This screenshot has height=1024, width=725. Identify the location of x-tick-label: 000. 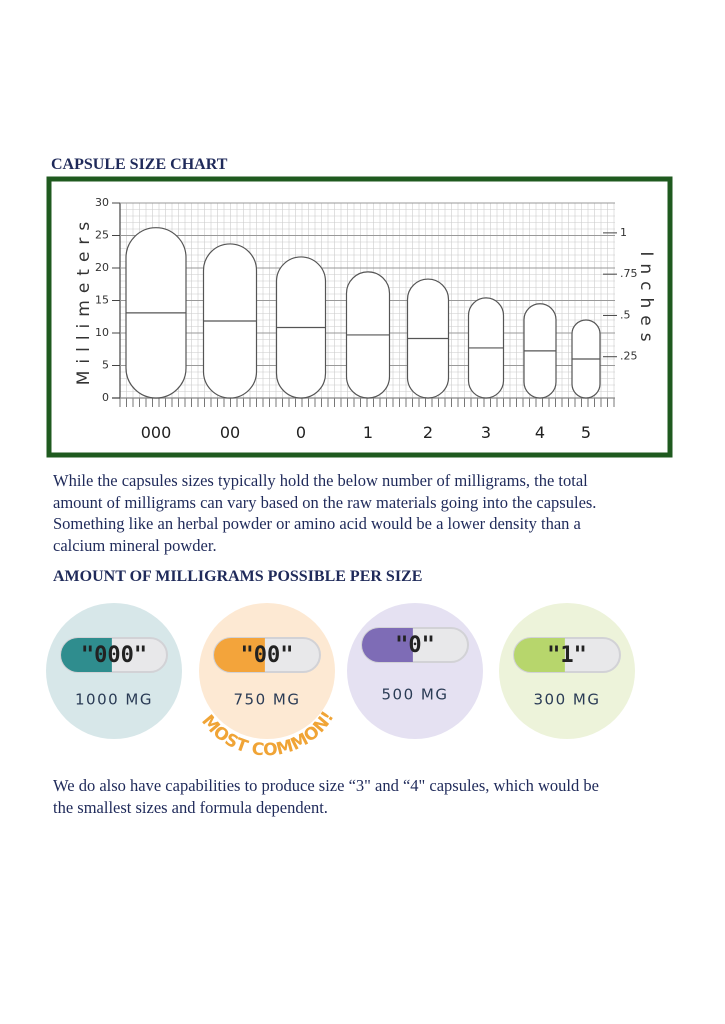
(156, 432).